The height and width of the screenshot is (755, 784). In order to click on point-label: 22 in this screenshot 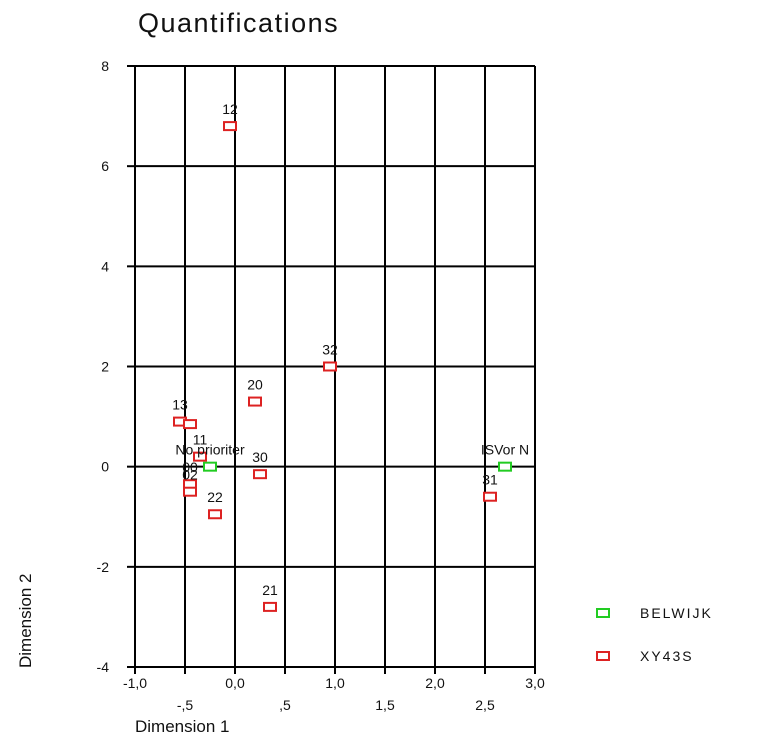, I will do `click(215, 497)`.